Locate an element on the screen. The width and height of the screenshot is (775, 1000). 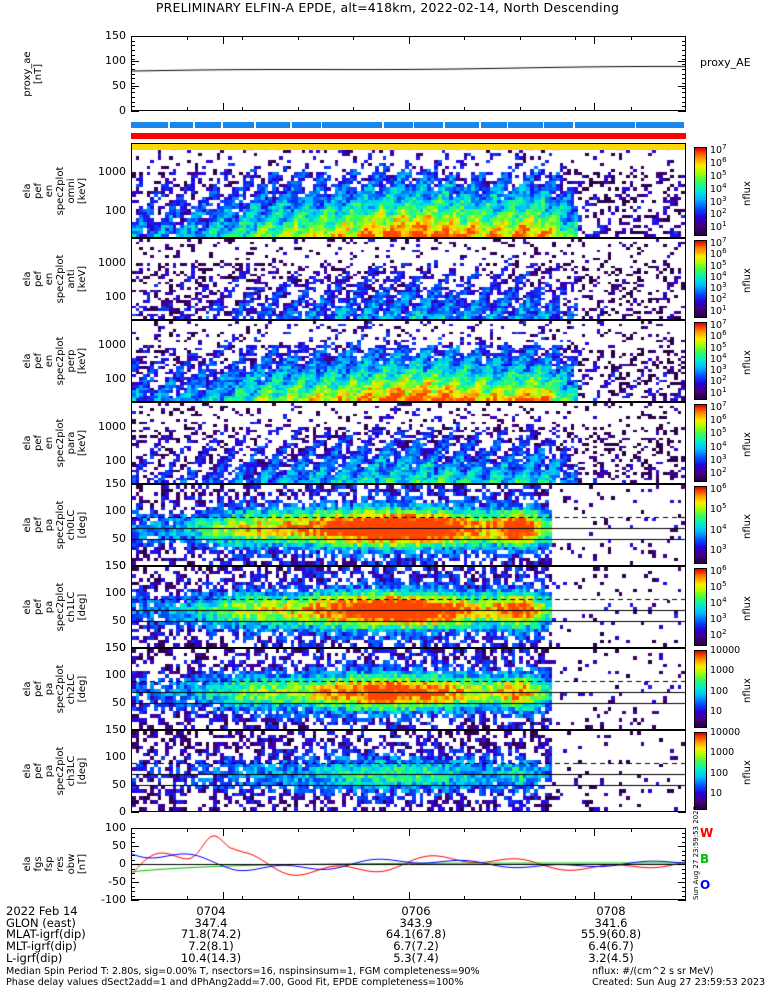
ylabel-word: proxy_ae is located at coordinates (27, 73).